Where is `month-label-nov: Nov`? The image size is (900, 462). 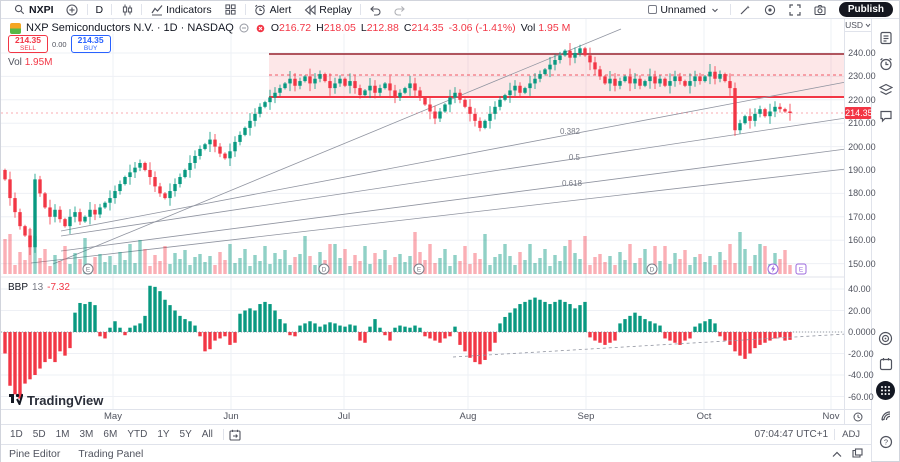
month-label-nov: Nov is located at coordinates (831, 416).